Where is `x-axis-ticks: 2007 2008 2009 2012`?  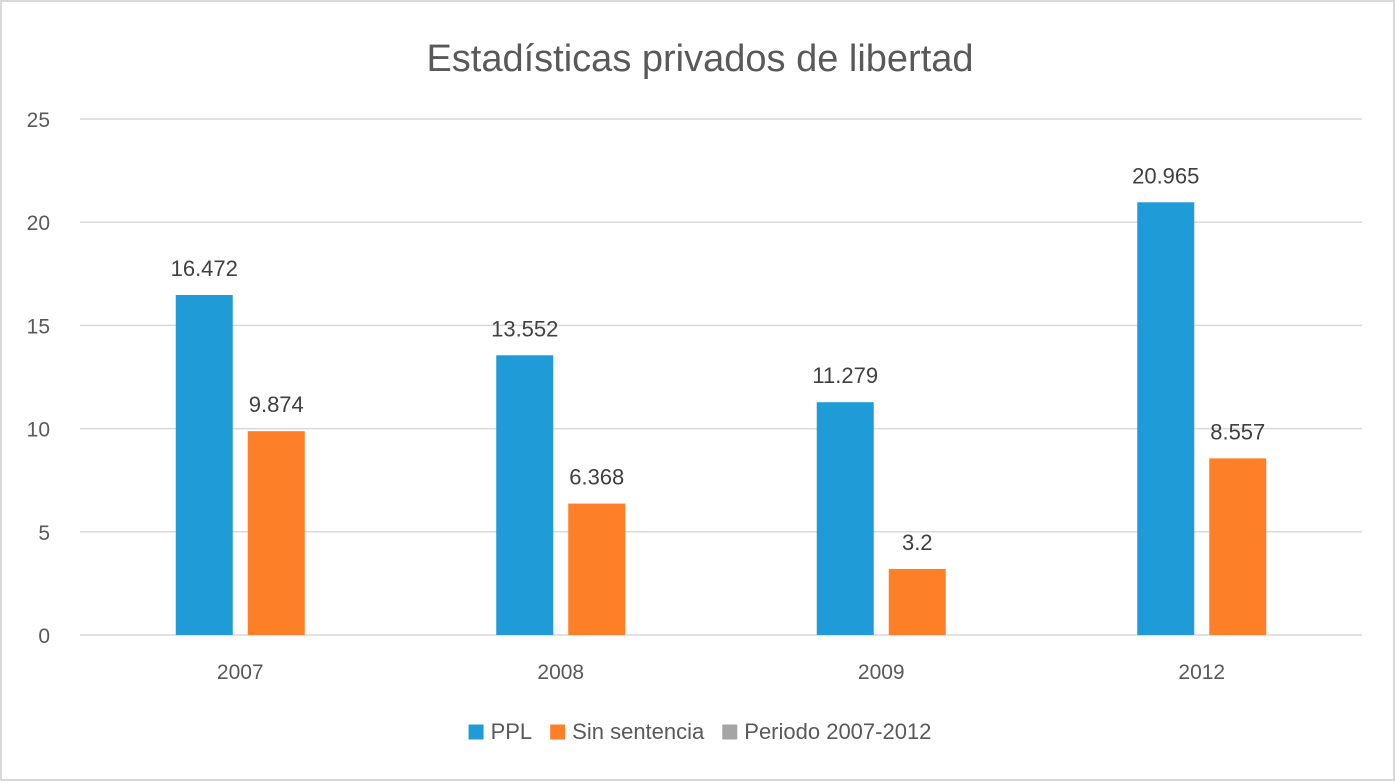
x-axis-ticks: 2007 2008 2009 2012 is located at coordinates (721, 672).